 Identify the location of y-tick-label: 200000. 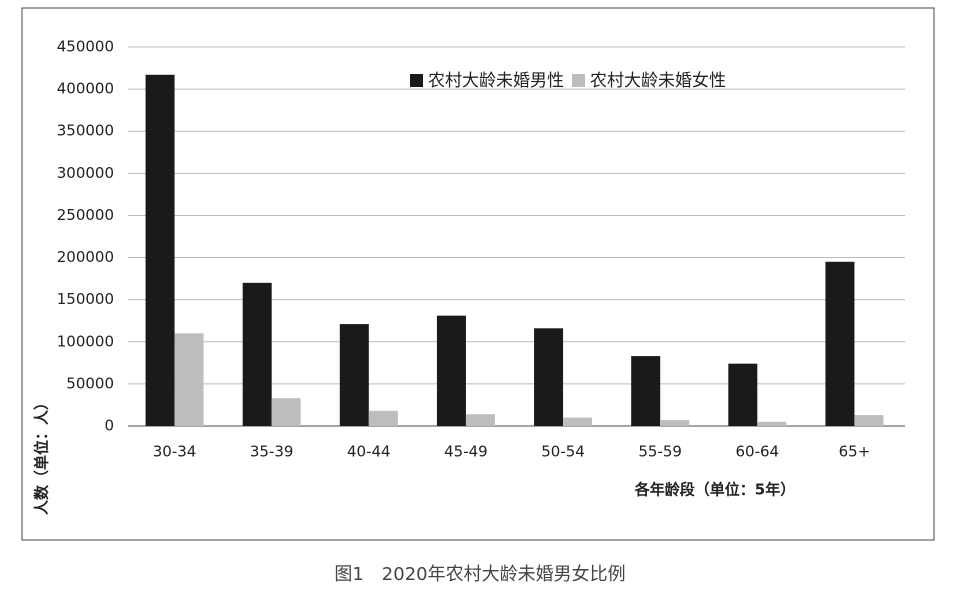
(85, 257).